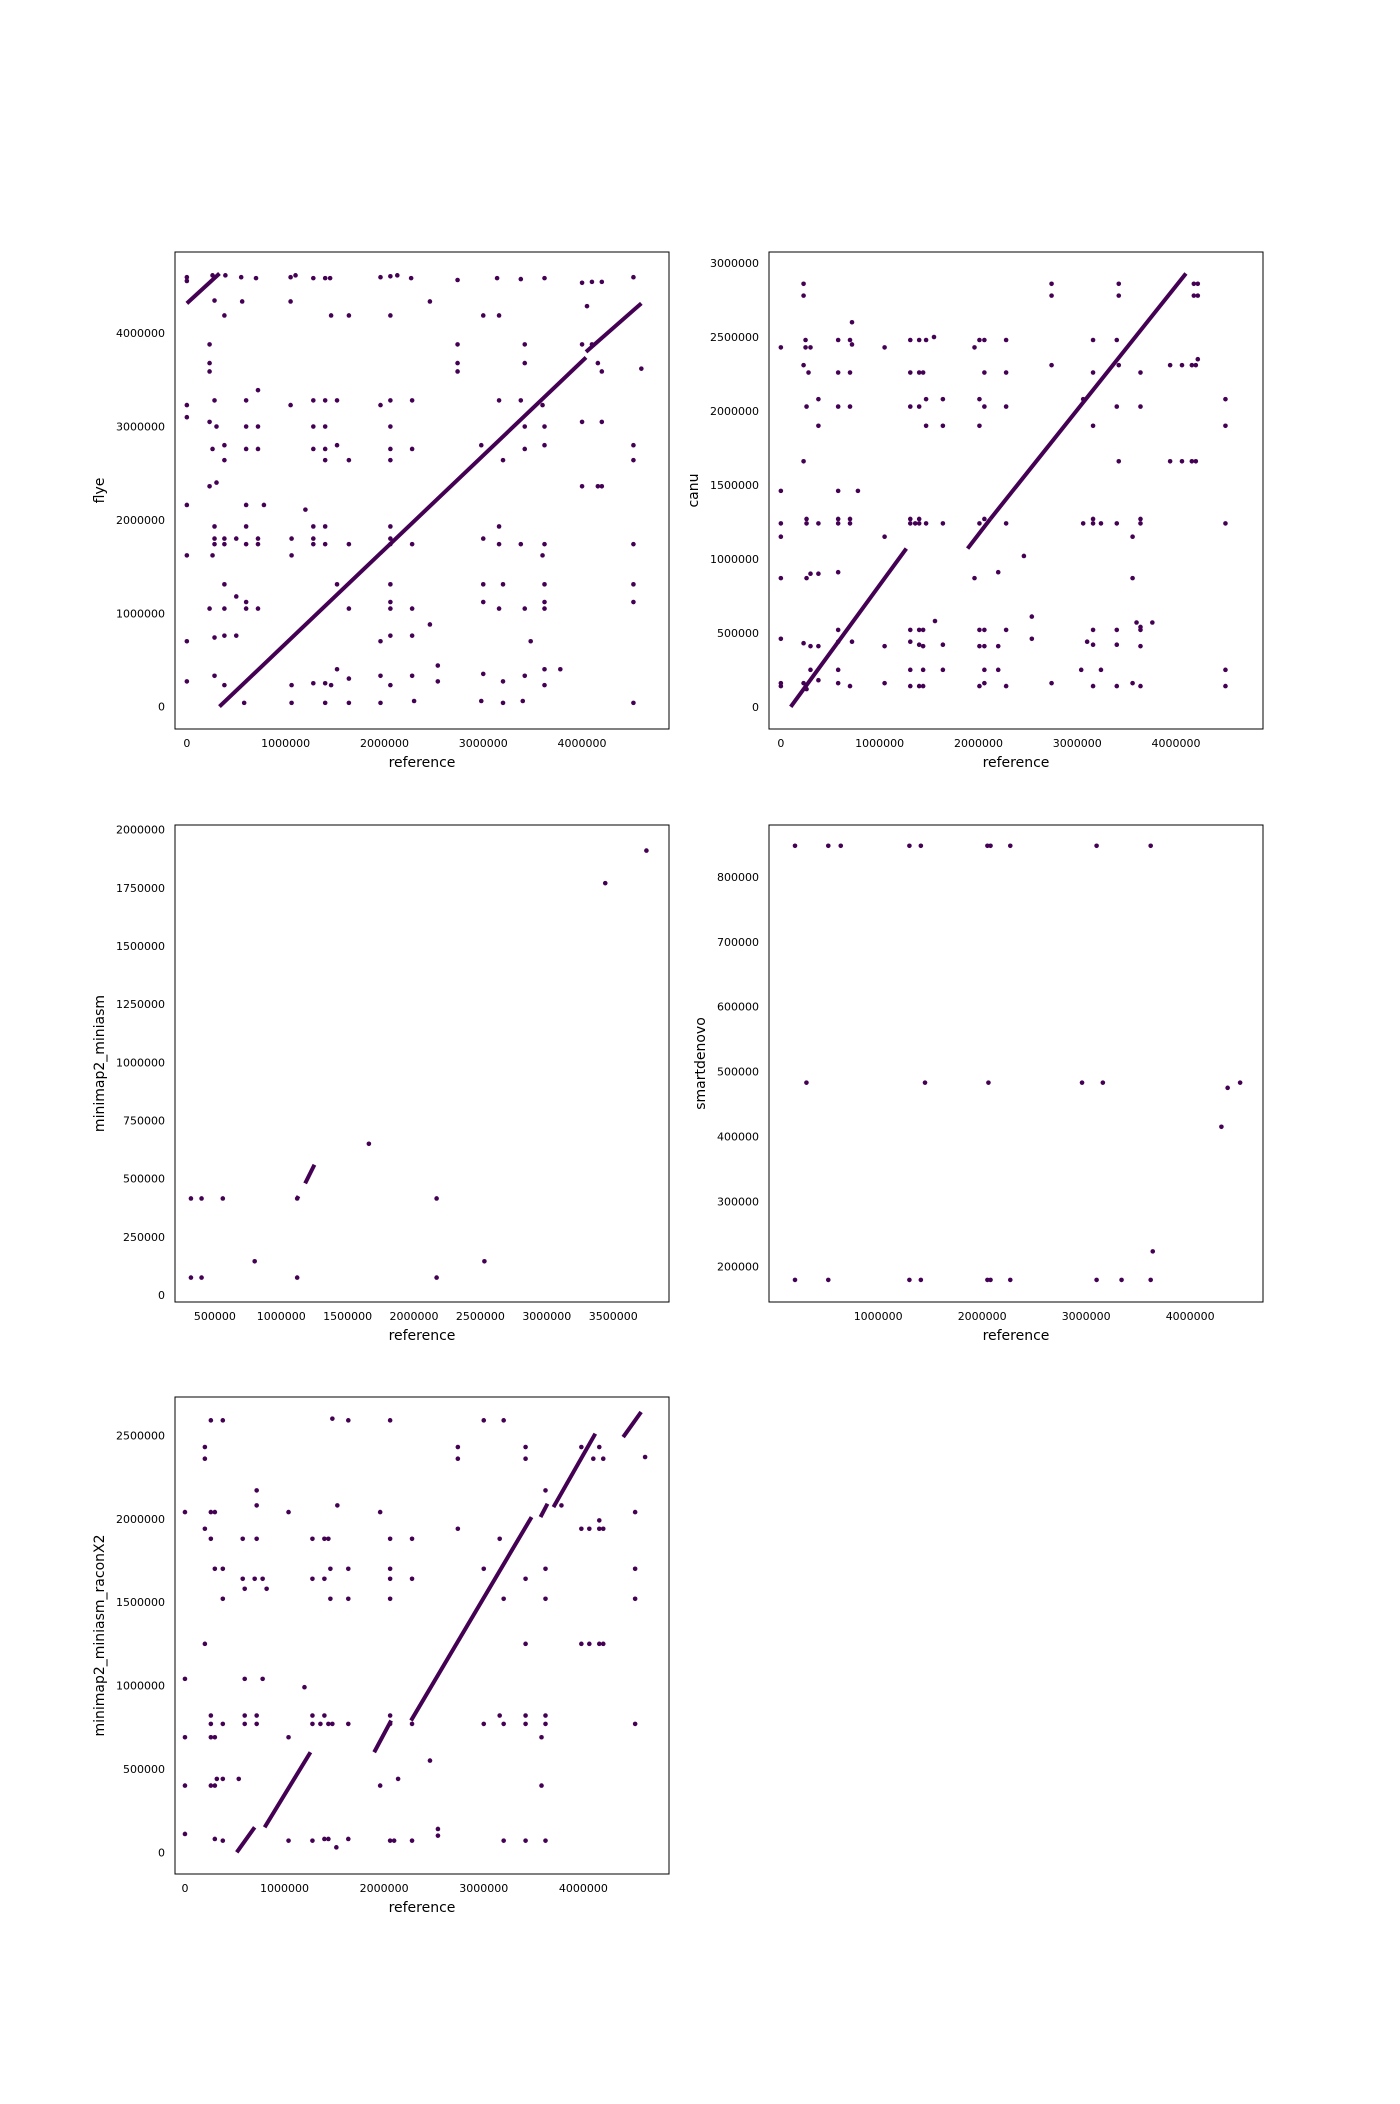 This screenshot has width=1400, height=2104. I want to click on y-tick-label: 1750000, so click(140, 888).